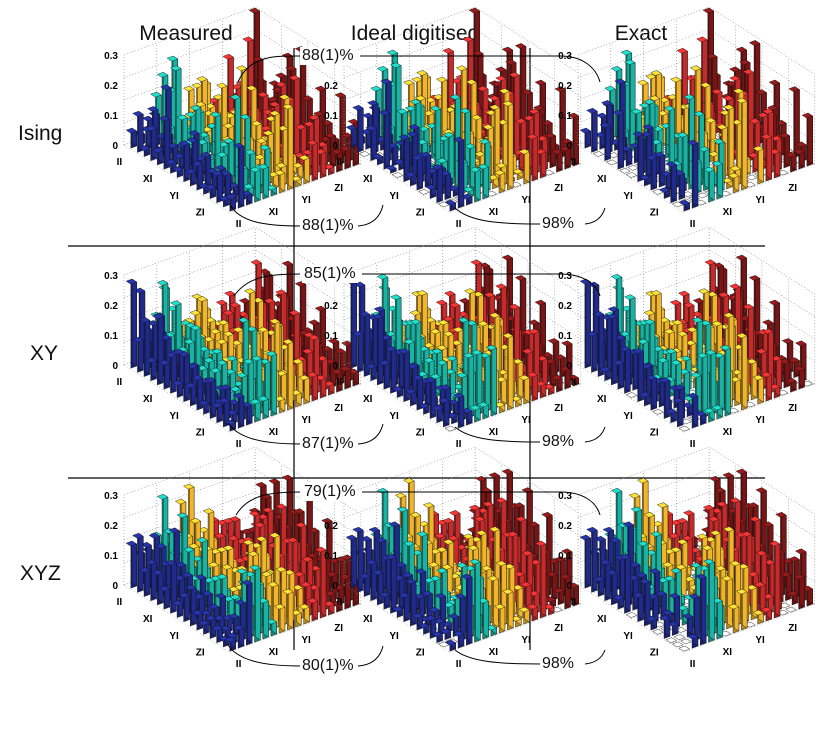 The height and width of the screenshot is (733, 818). I want to click on row-header-ising: Ising, so click(40, 133).